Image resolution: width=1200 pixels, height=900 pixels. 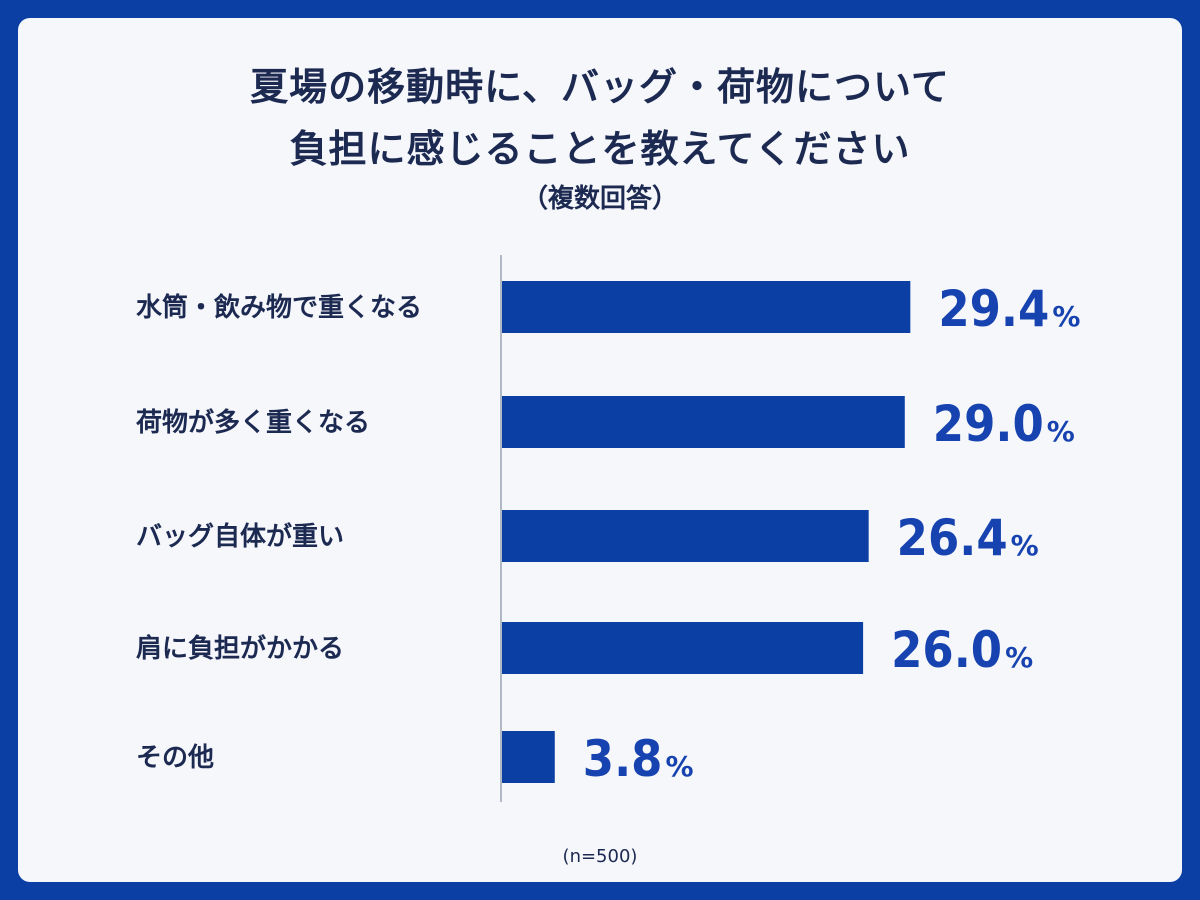 What do you see at coordinates (1019, 657) in the screenshot?
I see `value-unit-3: %` at bounding box center [1019, 657].